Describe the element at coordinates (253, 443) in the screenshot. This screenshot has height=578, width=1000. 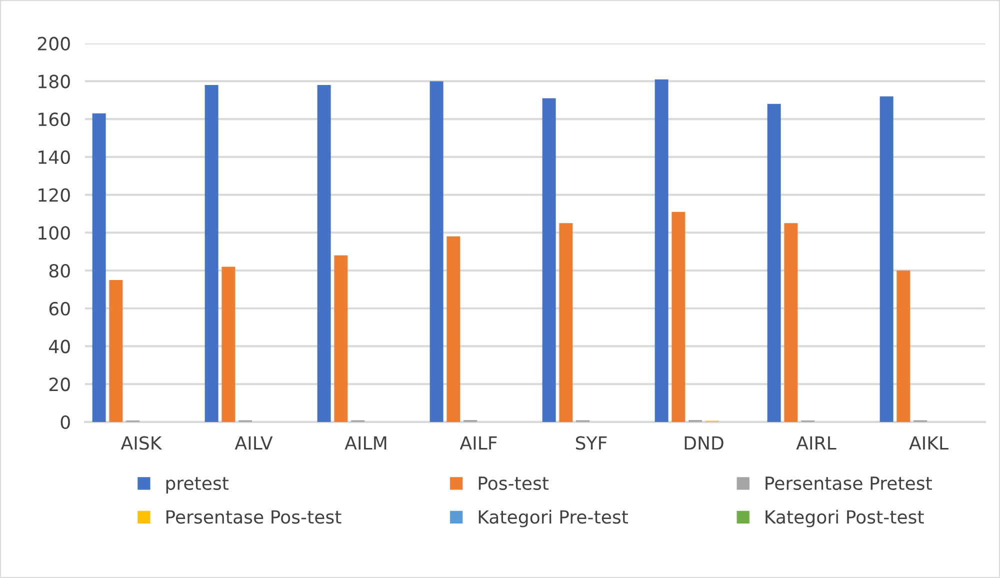
I see `x-tick-label: AILV` at that location.